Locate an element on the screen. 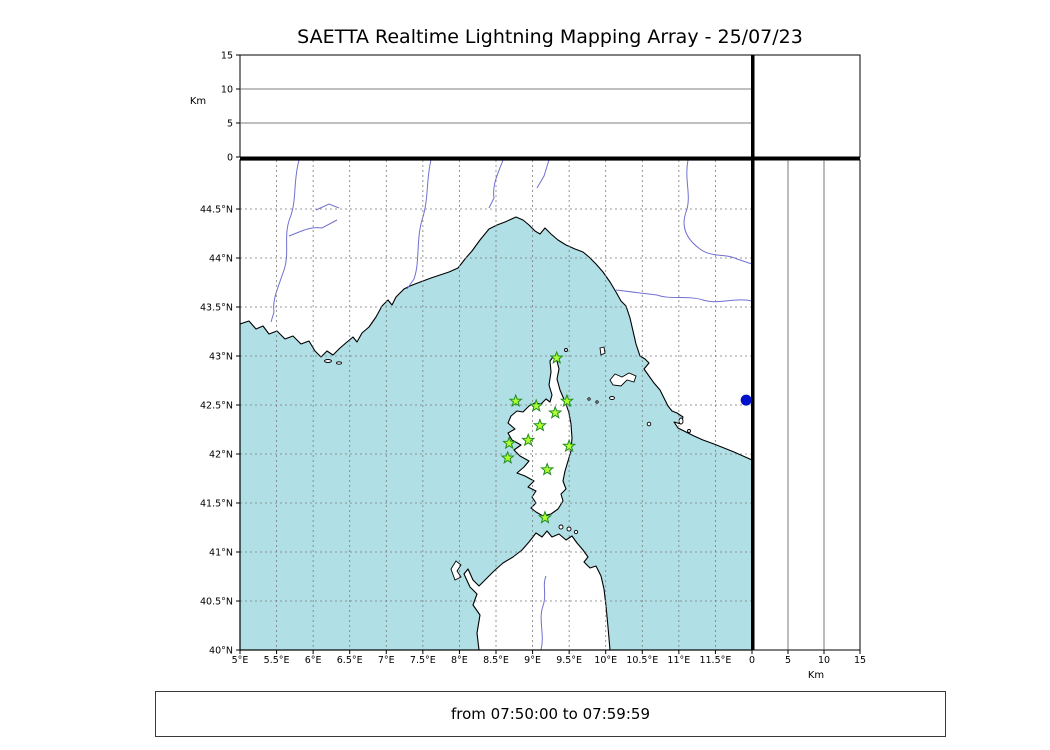 The height and width of the screenshot is (750, 1050). lat-tick-label: 40°N is located at coordinates (221, 650).